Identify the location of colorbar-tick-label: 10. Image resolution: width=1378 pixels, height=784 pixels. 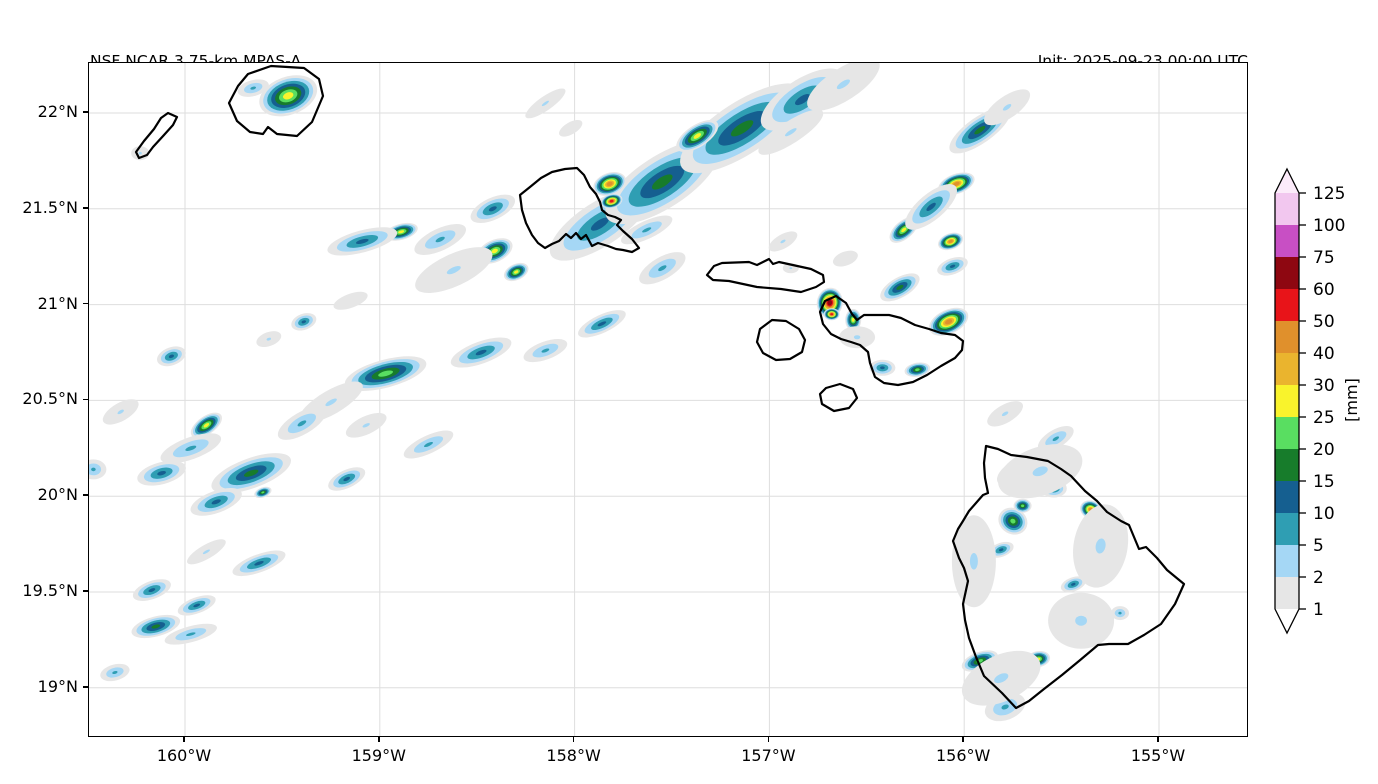
(1324, 514).